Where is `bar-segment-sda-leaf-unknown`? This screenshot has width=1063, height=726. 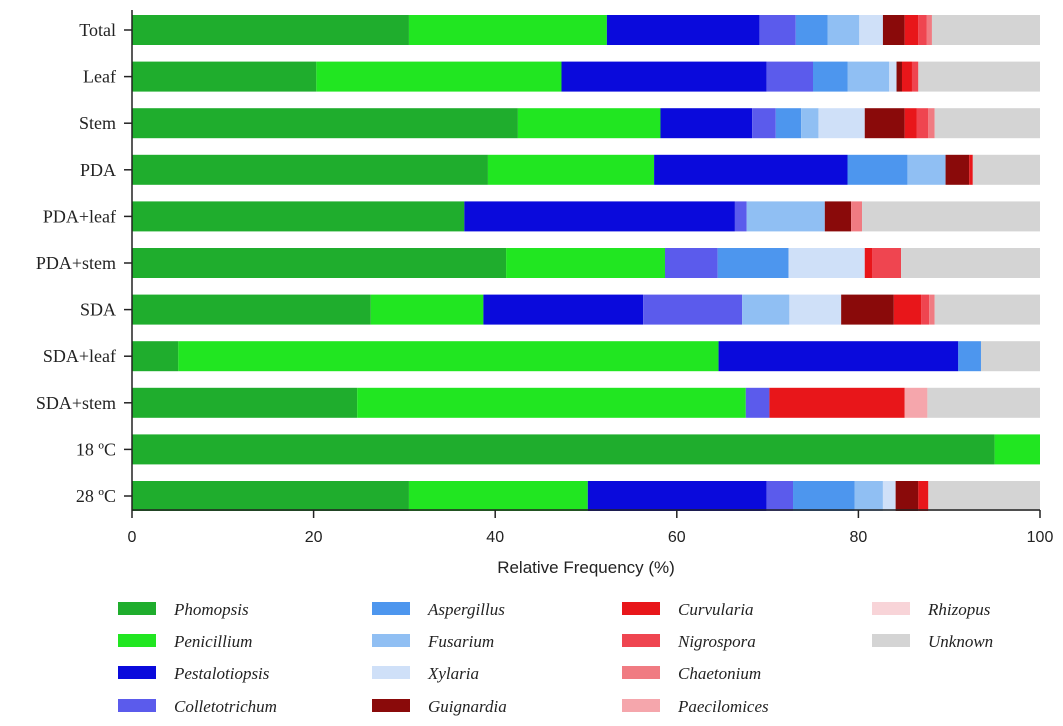 bar-segment-sda-leaf-unknown is located at coordinates (1010, 356).